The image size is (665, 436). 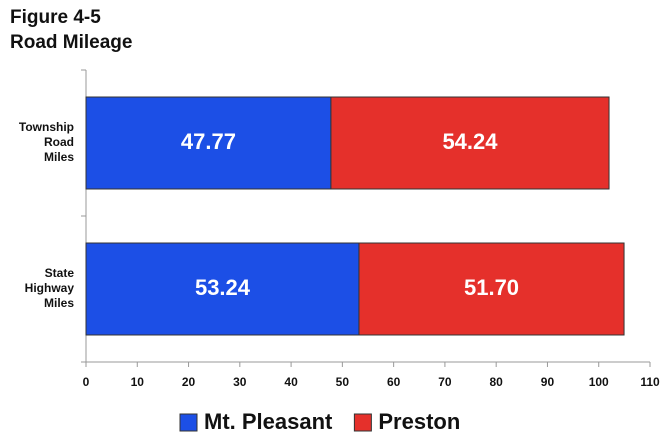 I want to click on category-label-line: Highway, so click(x=50, y=288).